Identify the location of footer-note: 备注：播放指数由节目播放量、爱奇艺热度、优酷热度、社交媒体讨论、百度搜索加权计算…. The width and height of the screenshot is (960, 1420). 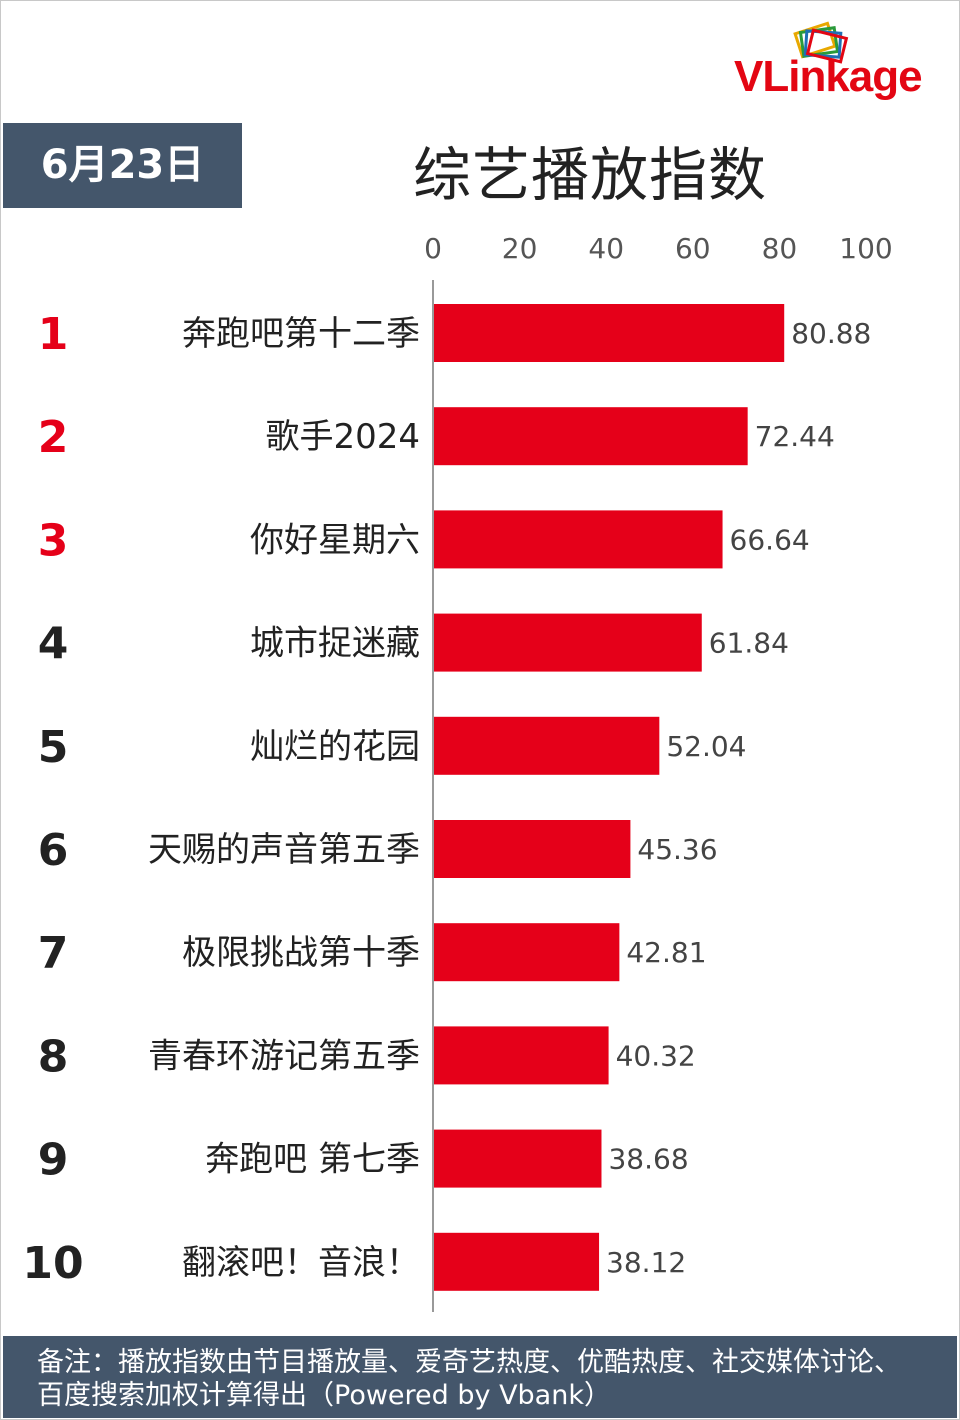
(480, 1377).